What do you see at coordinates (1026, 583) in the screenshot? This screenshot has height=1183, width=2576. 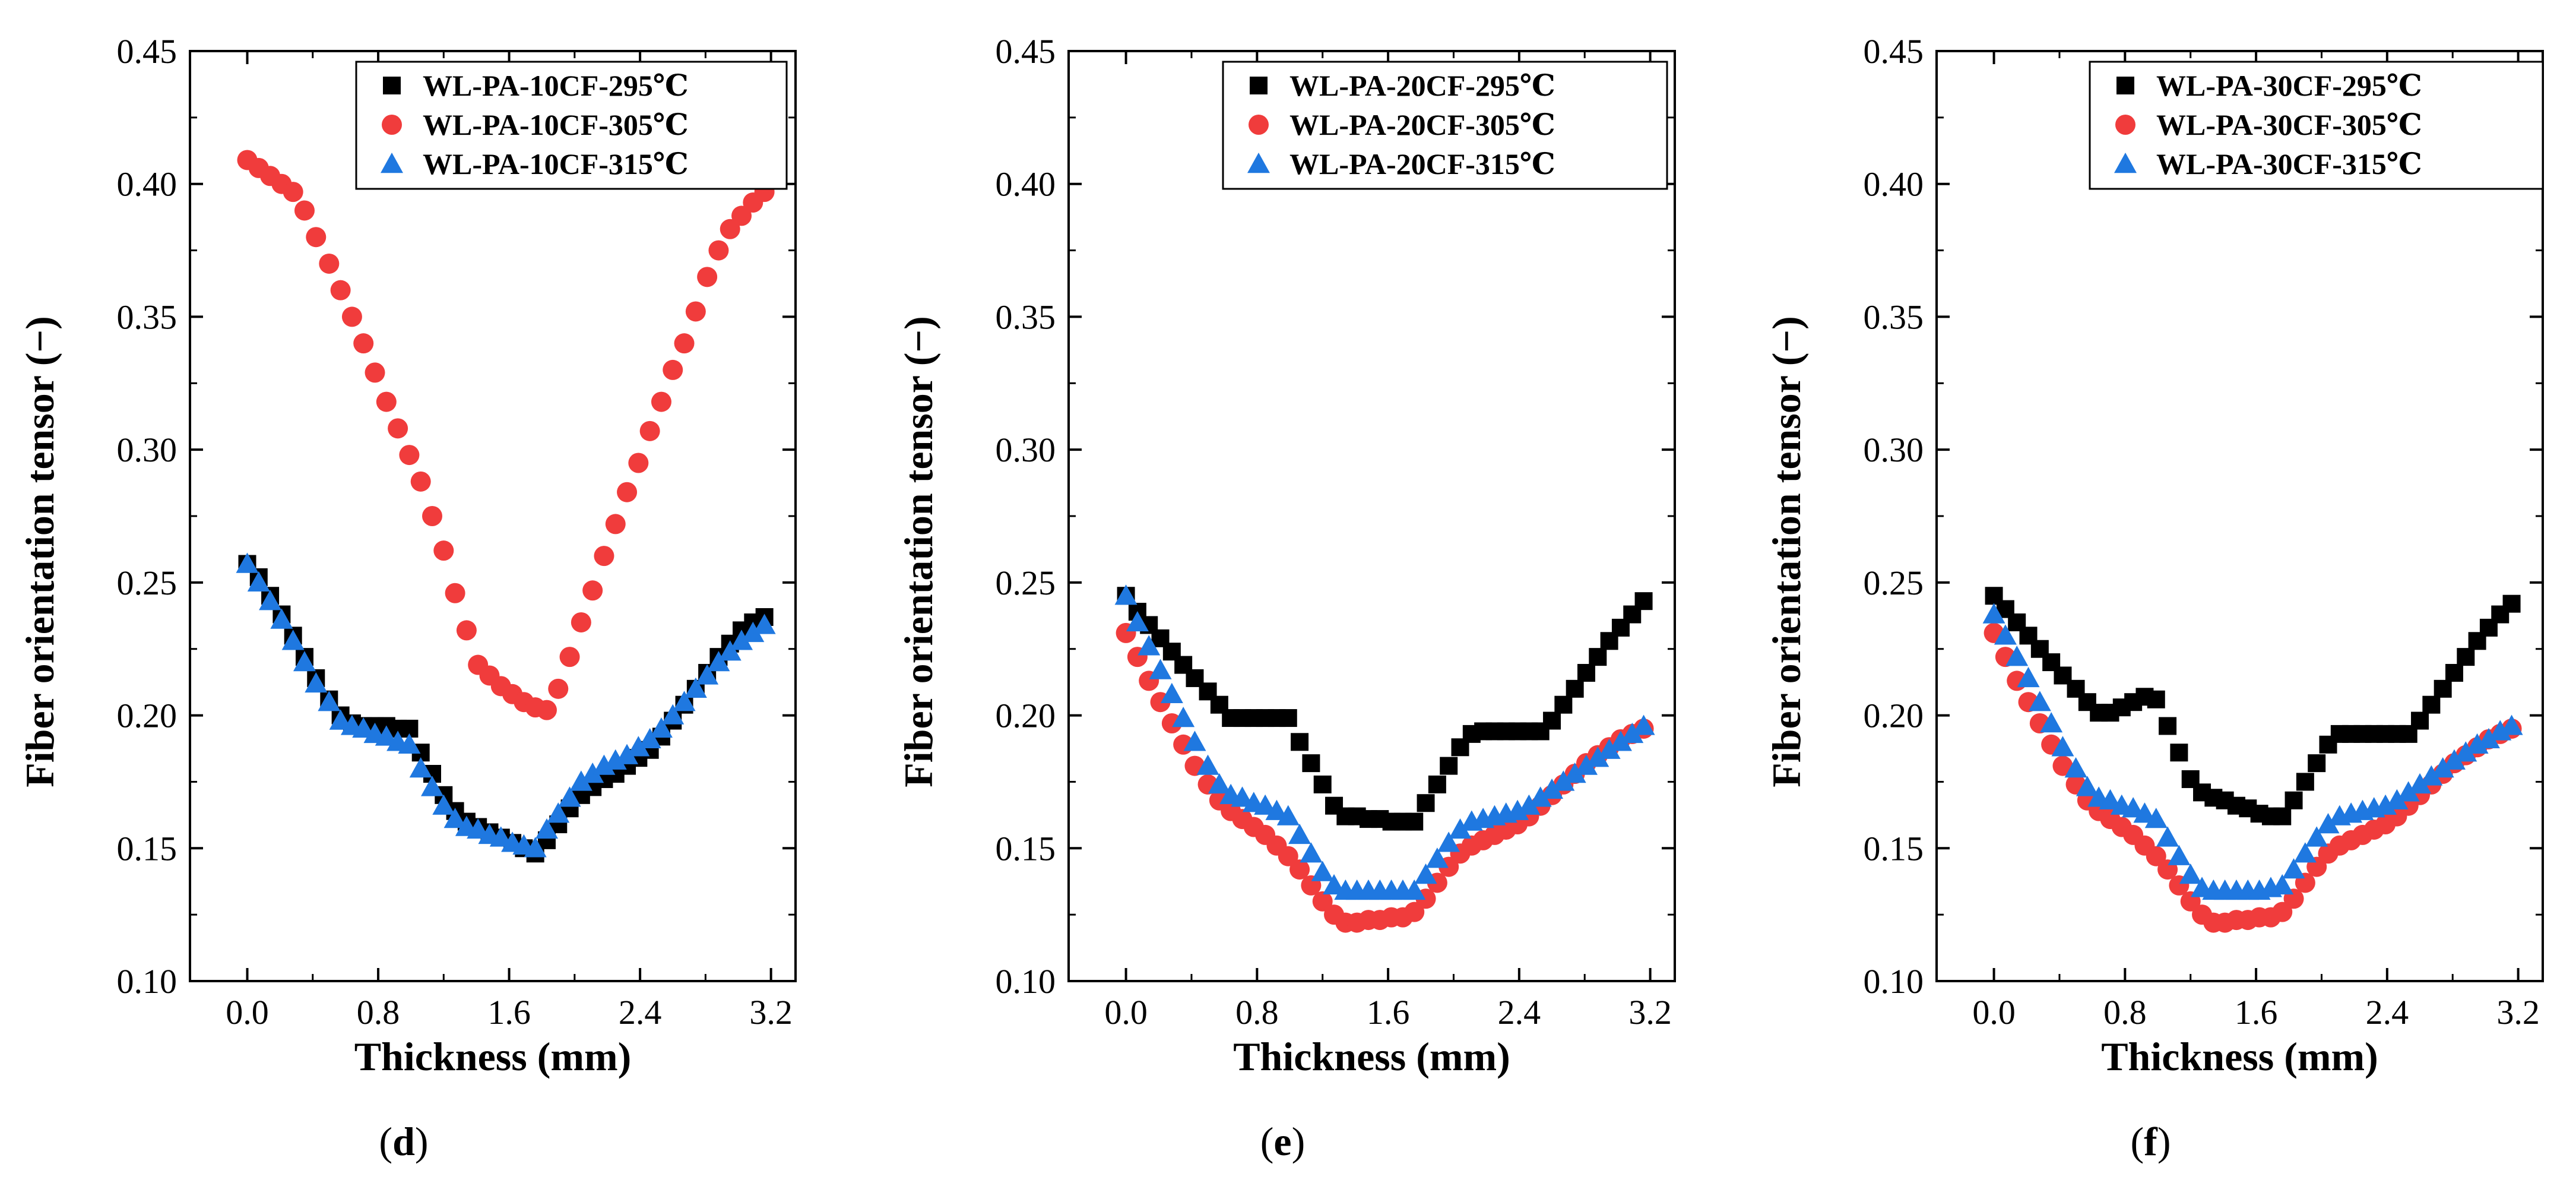 I see `y-tick-label: 0.25` at bounding box center [1026, 583].